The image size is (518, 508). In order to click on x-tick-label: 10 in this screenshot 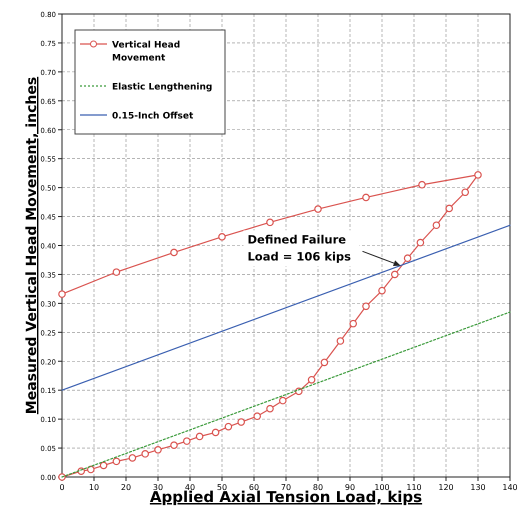, I will do `click(94, 487)`.